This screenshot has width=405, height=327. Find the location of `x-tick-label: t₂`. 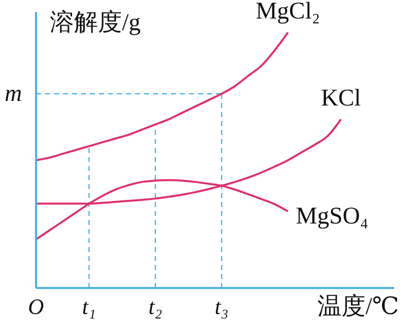

x-tick-label: t₂ is located at coordinates (155, 306).